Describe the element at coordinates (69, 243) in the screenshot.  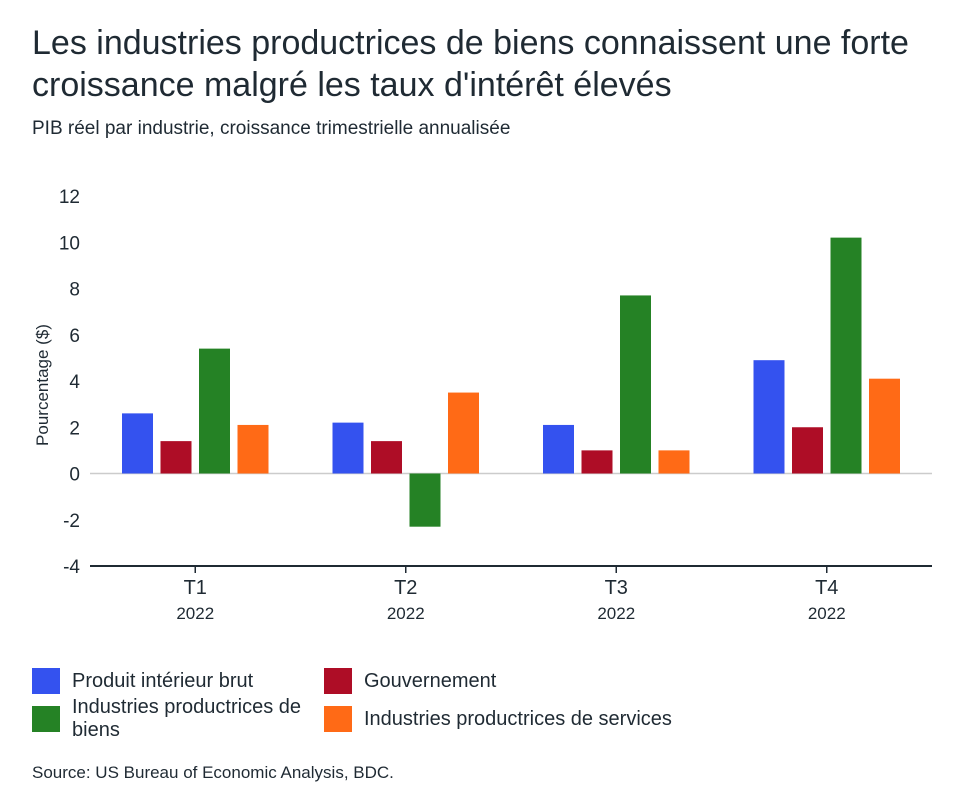
I see `y-tick-label: 10` at that location.